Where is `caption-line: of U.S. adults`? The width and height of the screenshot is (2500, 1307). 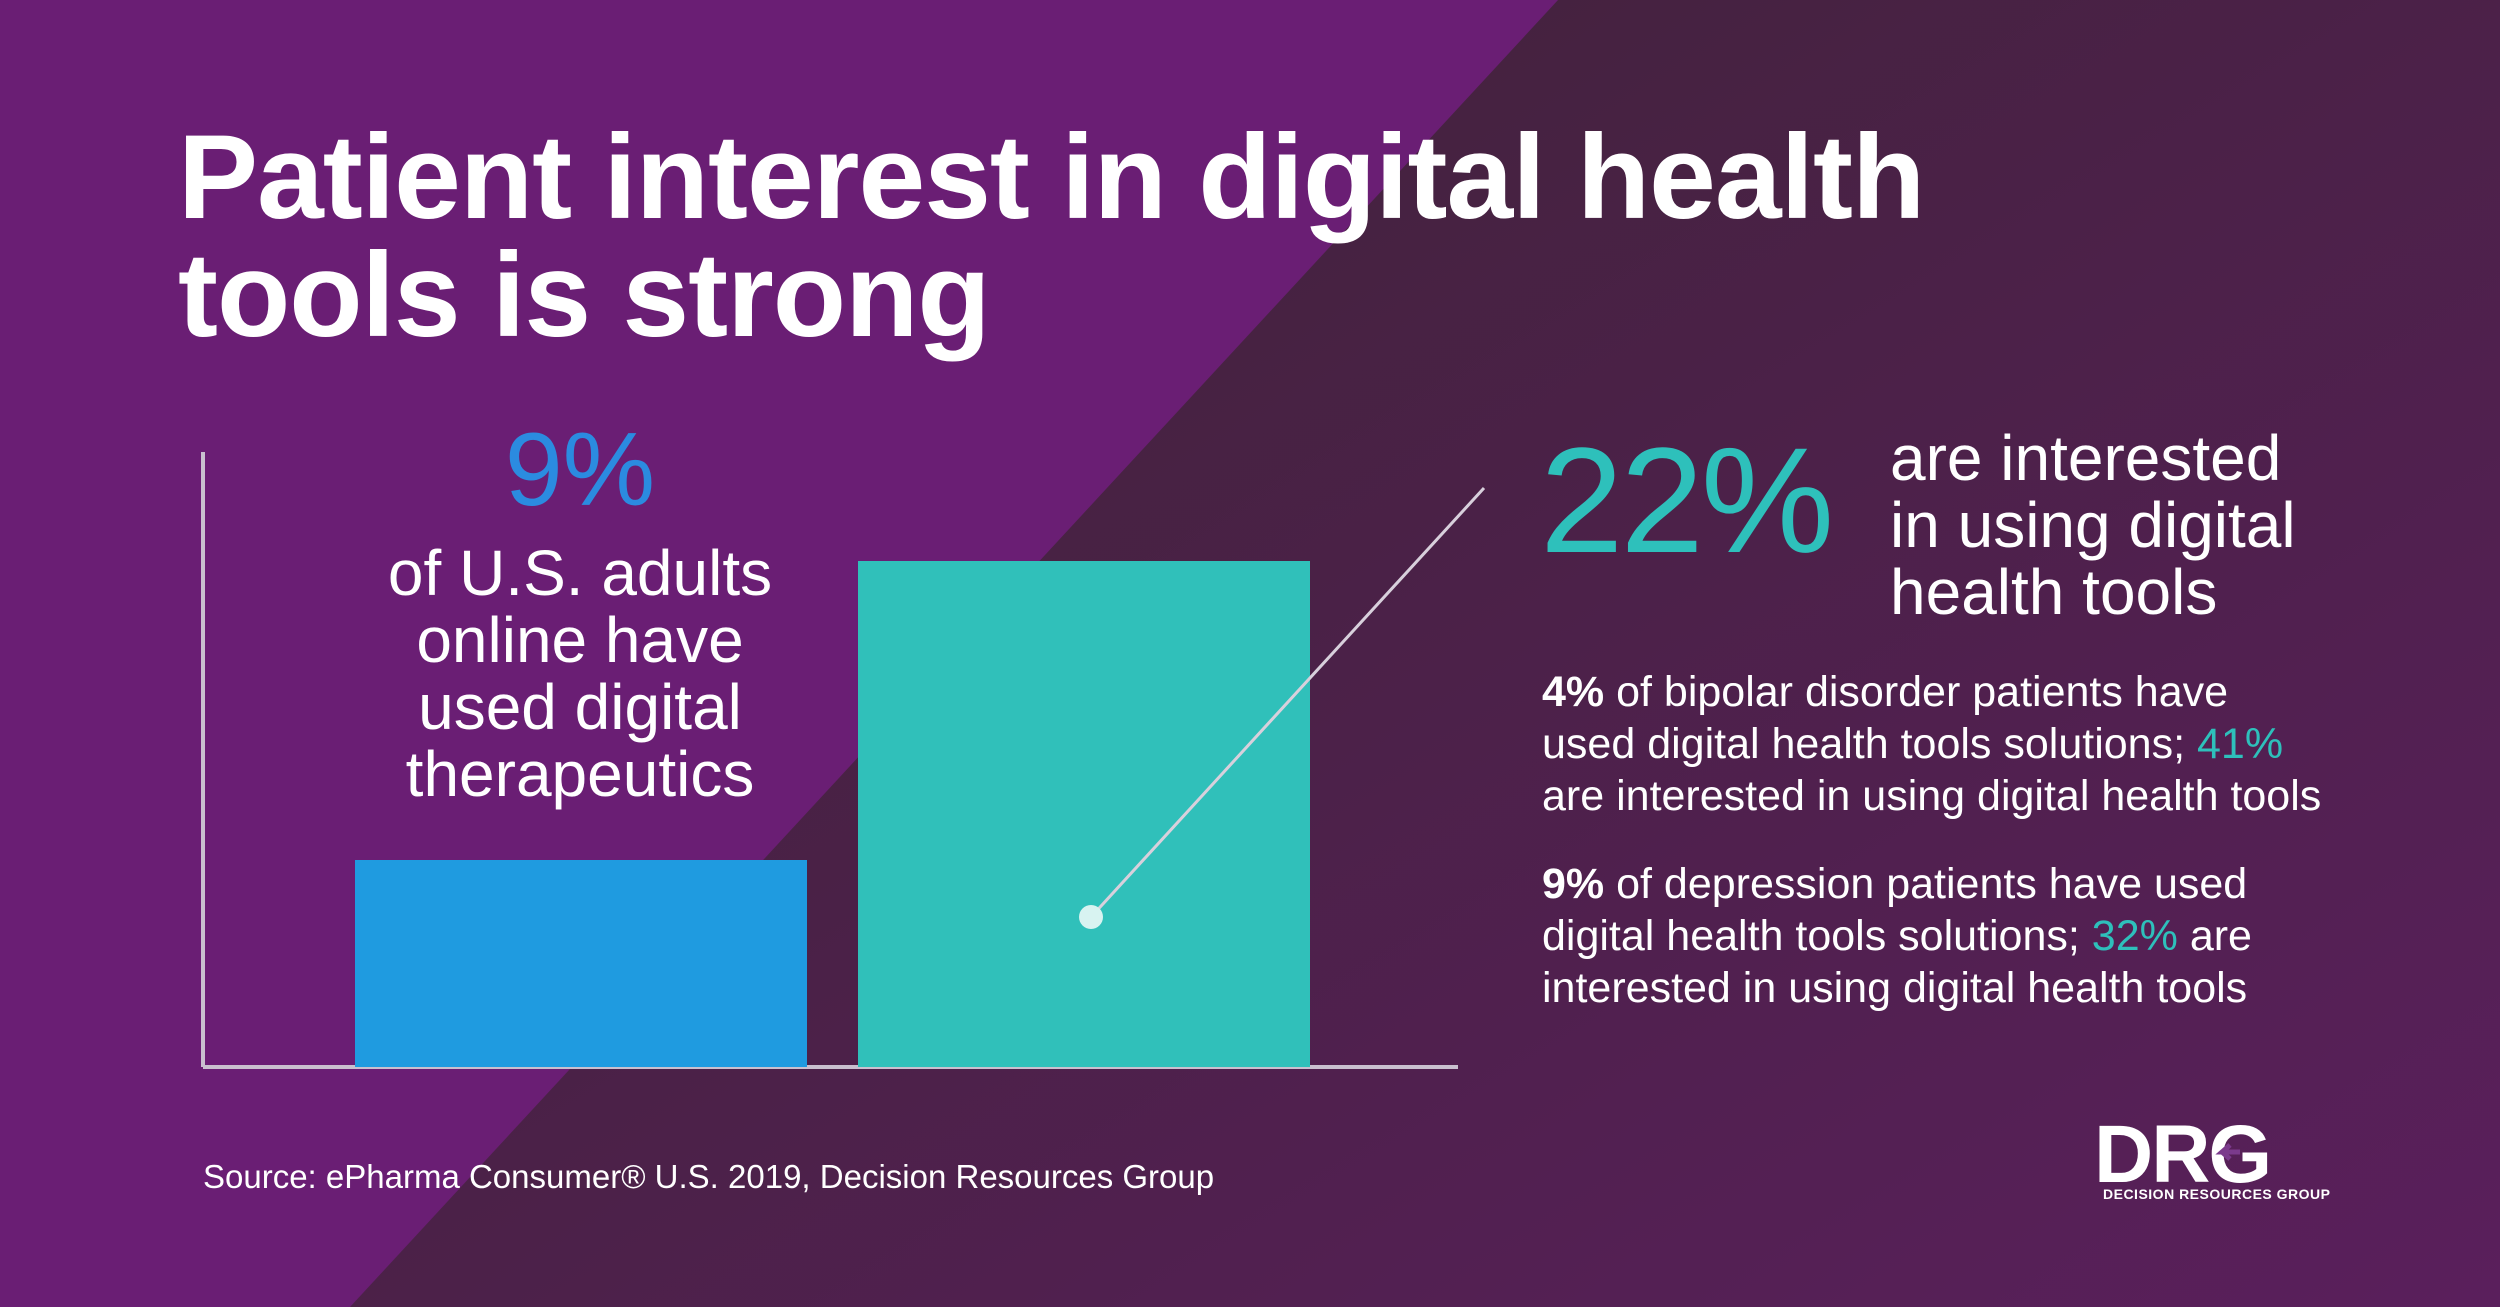 caption-line: of U.S. adults is located at coordinates (580, 573).